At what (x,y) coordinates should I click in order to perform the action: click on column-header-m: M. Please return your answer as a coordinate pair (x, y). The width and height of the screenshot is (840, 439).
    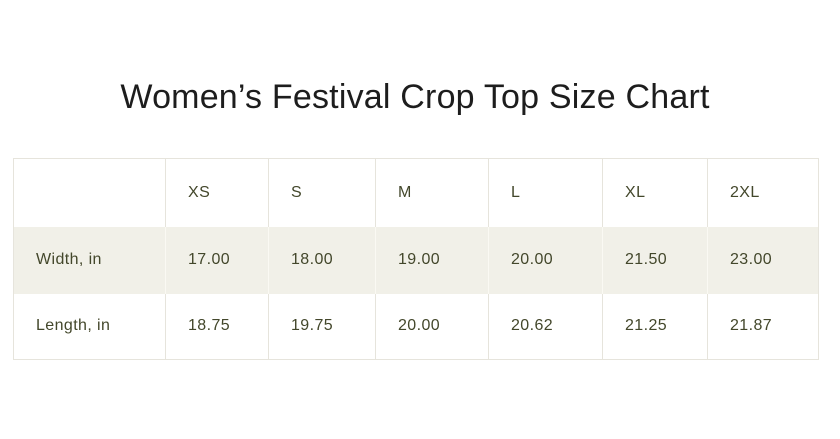
    Looking at the image, I should click on (432, 192).